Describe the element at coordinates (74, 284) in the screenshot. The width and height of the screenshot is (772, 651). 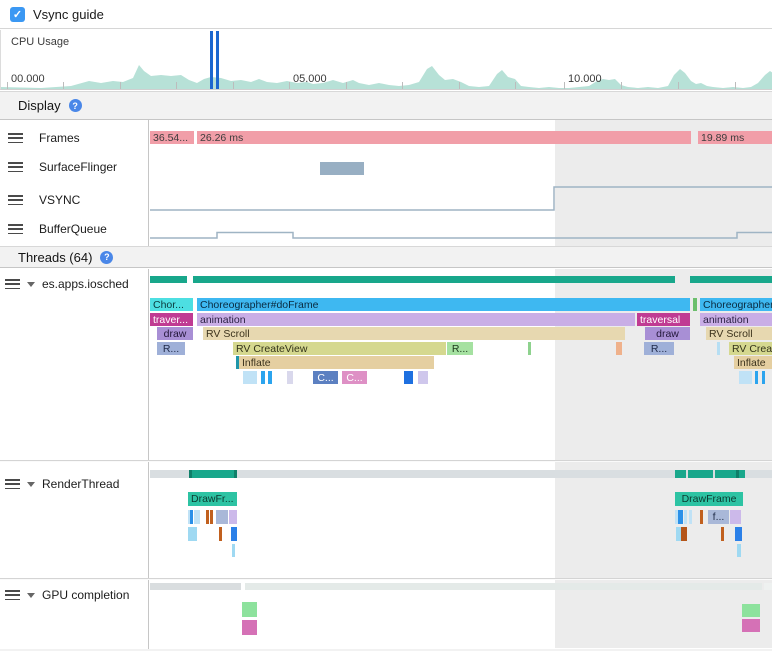
I see `thread-row-es-apps-iosched: es.apps.iosched` at that location.